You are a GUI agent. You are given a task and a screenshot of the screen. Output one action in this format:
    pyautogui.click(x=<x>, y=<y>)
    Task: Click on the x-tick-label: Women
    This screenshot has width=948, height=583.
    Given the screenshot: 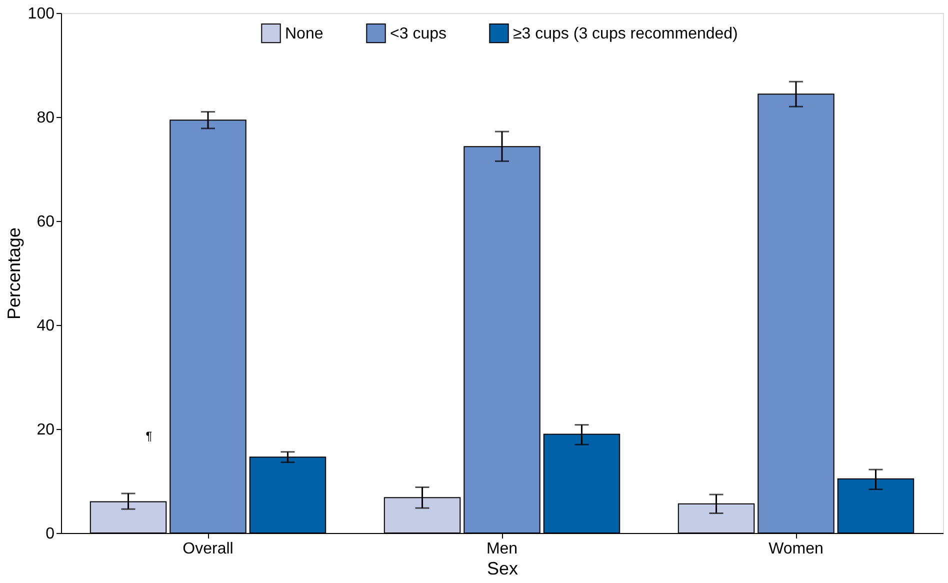 What is the action you would take?
    pyautogui.click(x=796, y=549)
    